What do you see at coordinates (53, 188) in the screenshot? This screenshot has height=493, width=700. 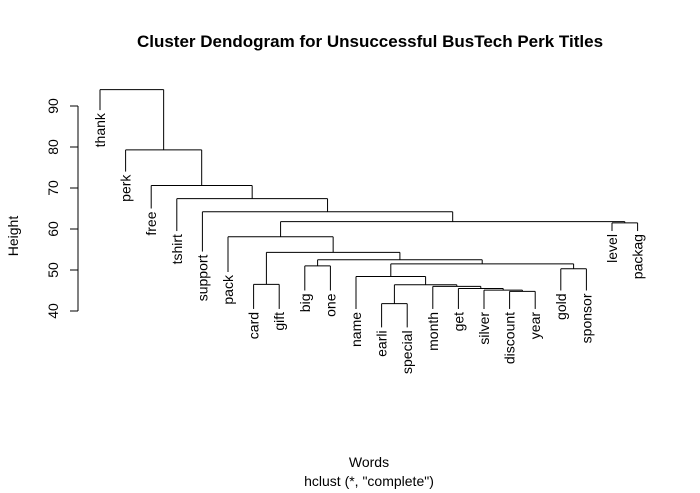 I see `y-tick-label: 70` at bounding box center [53, 188].